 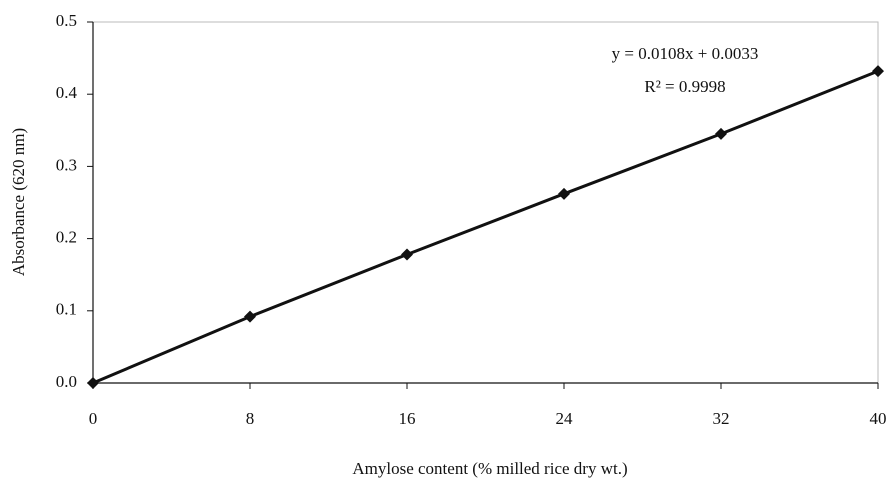 What do you see at coordinates (250, 418) in the screenshot?
I see `x-tick-label: 8` at bounding box center [250, 418].